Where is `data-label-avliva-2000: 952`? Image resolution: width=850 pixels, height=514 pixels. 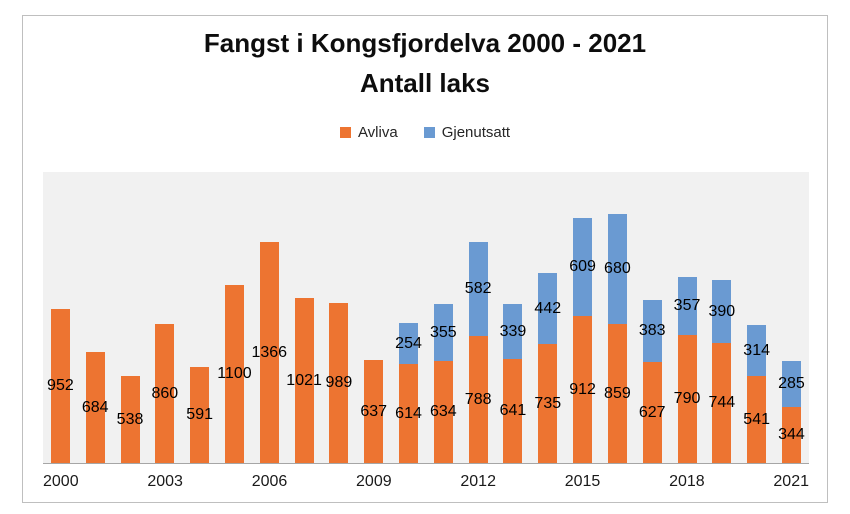
data-label-avliva-2000: 952 is located at coordinates (60, 385).